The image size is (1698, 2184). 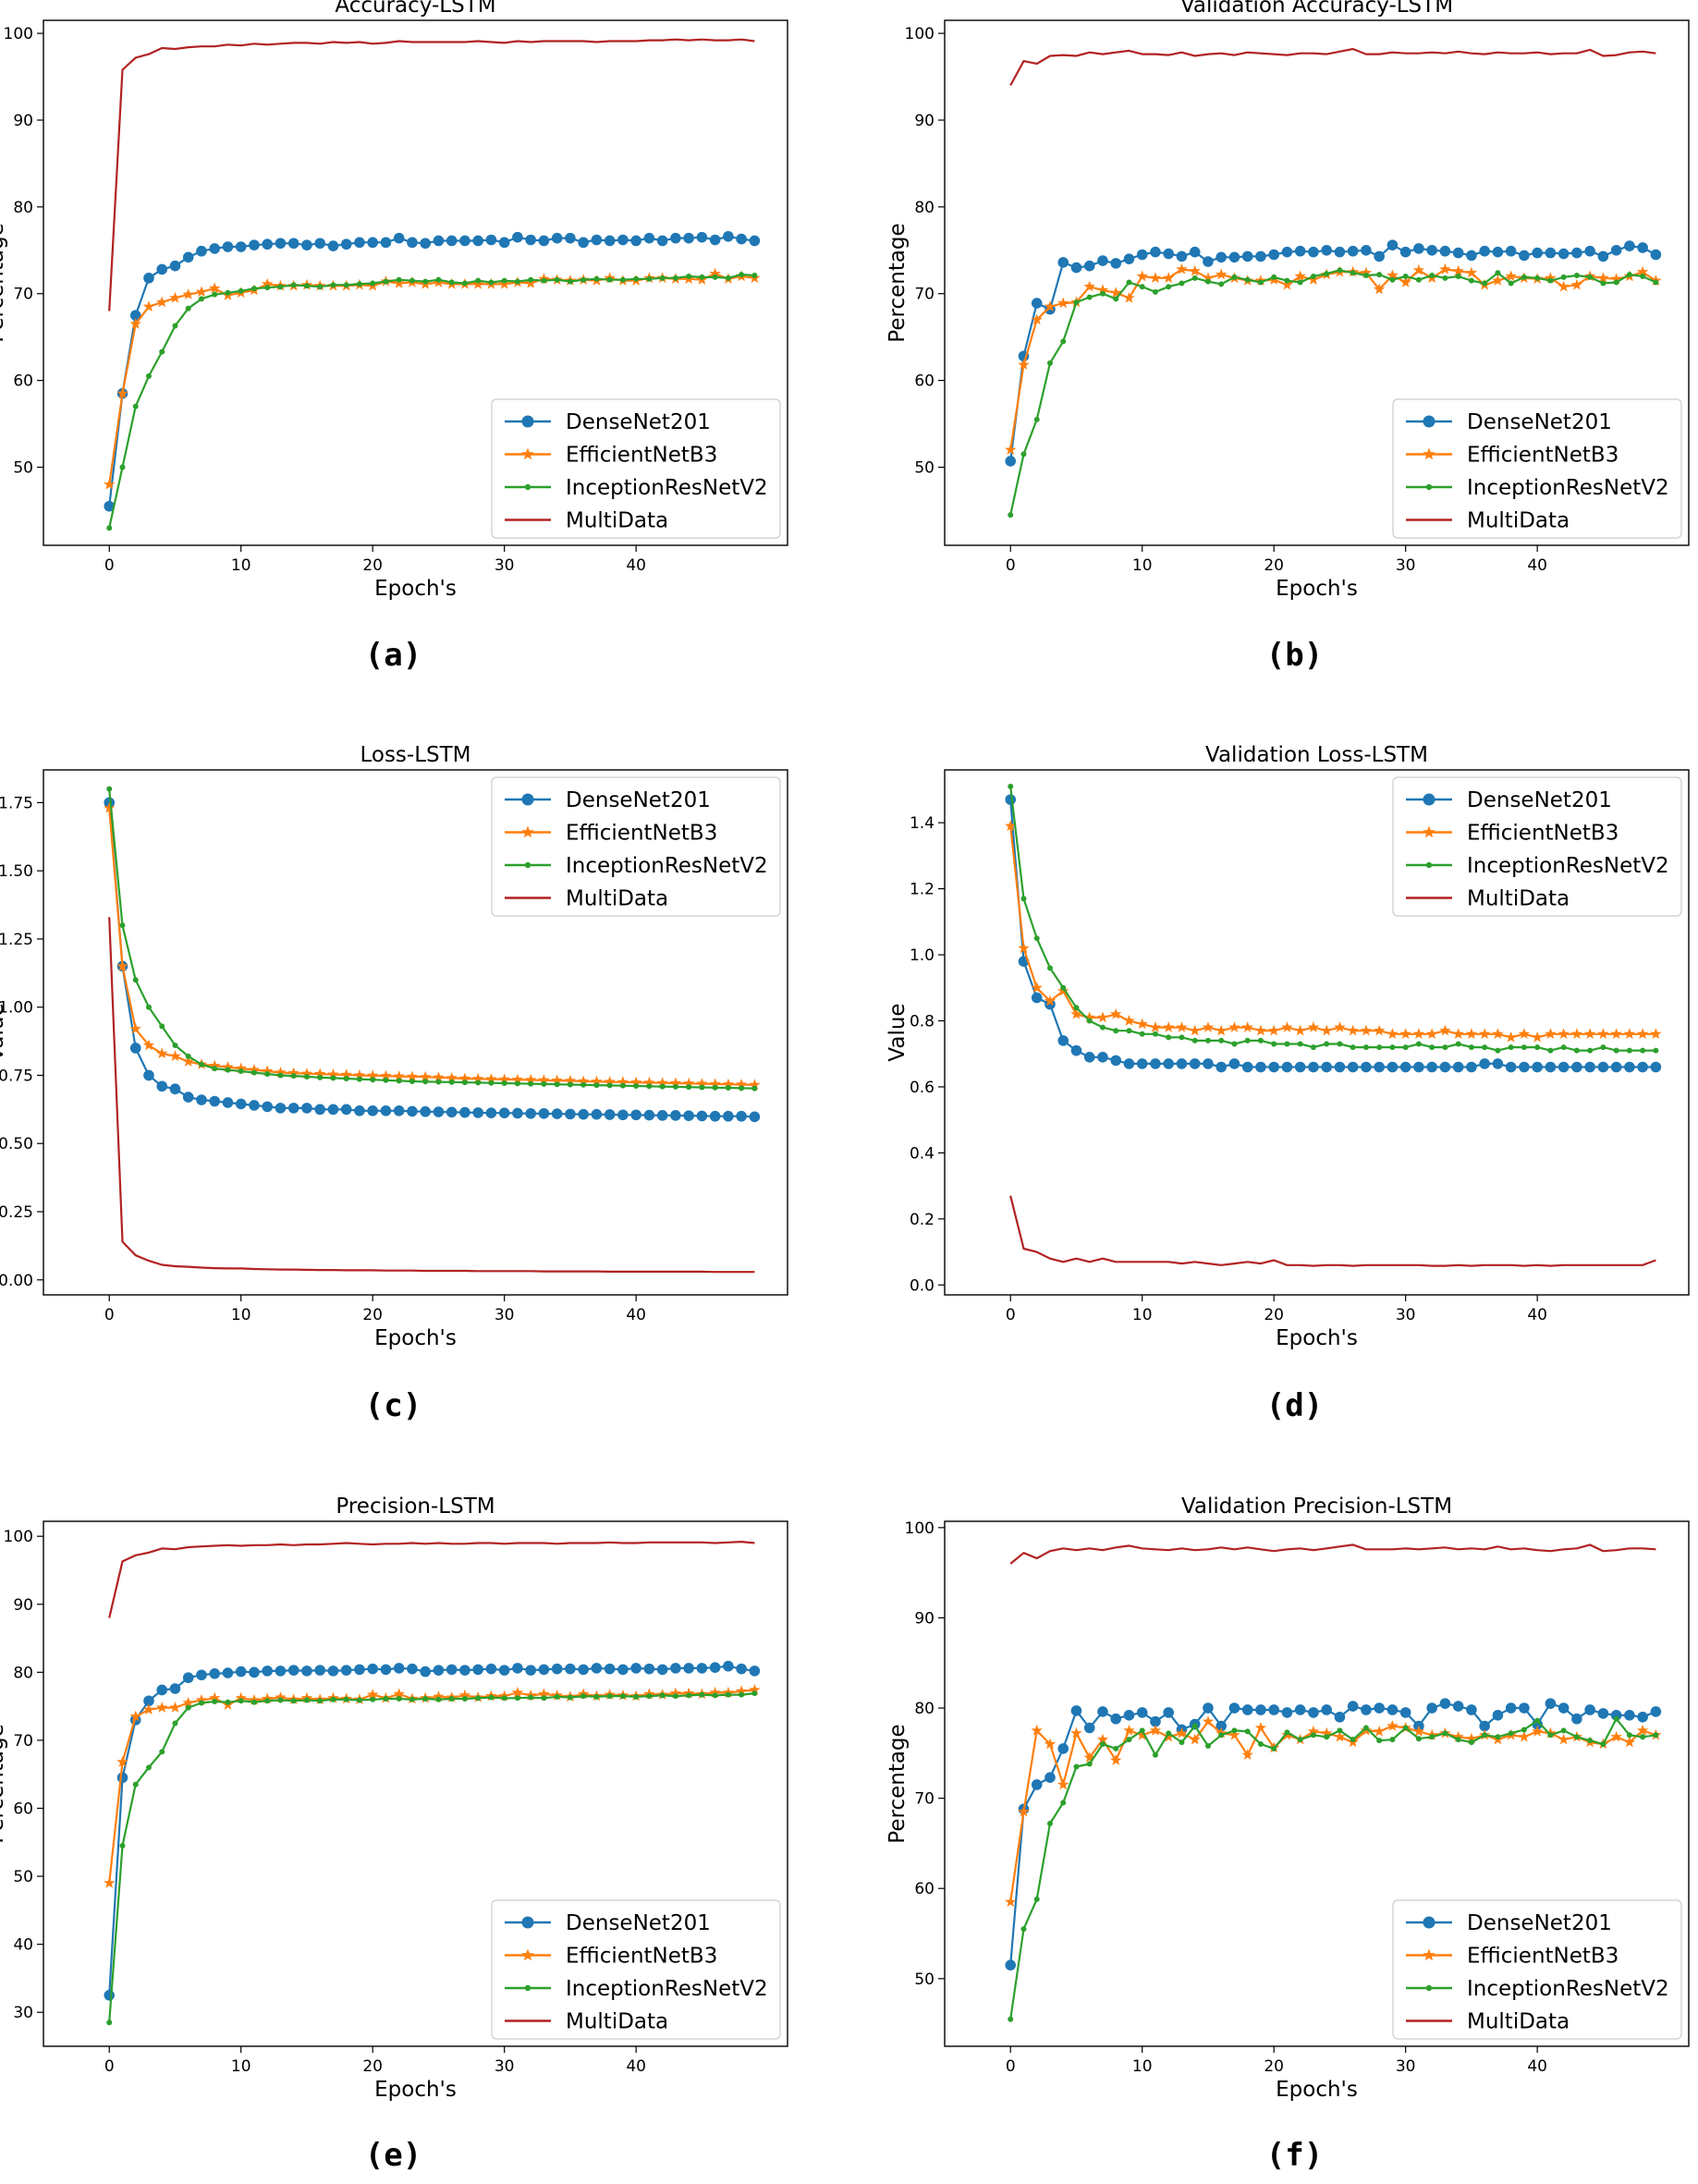 I want to click on y-tick-label: 40, so click(x=23, y=1945).